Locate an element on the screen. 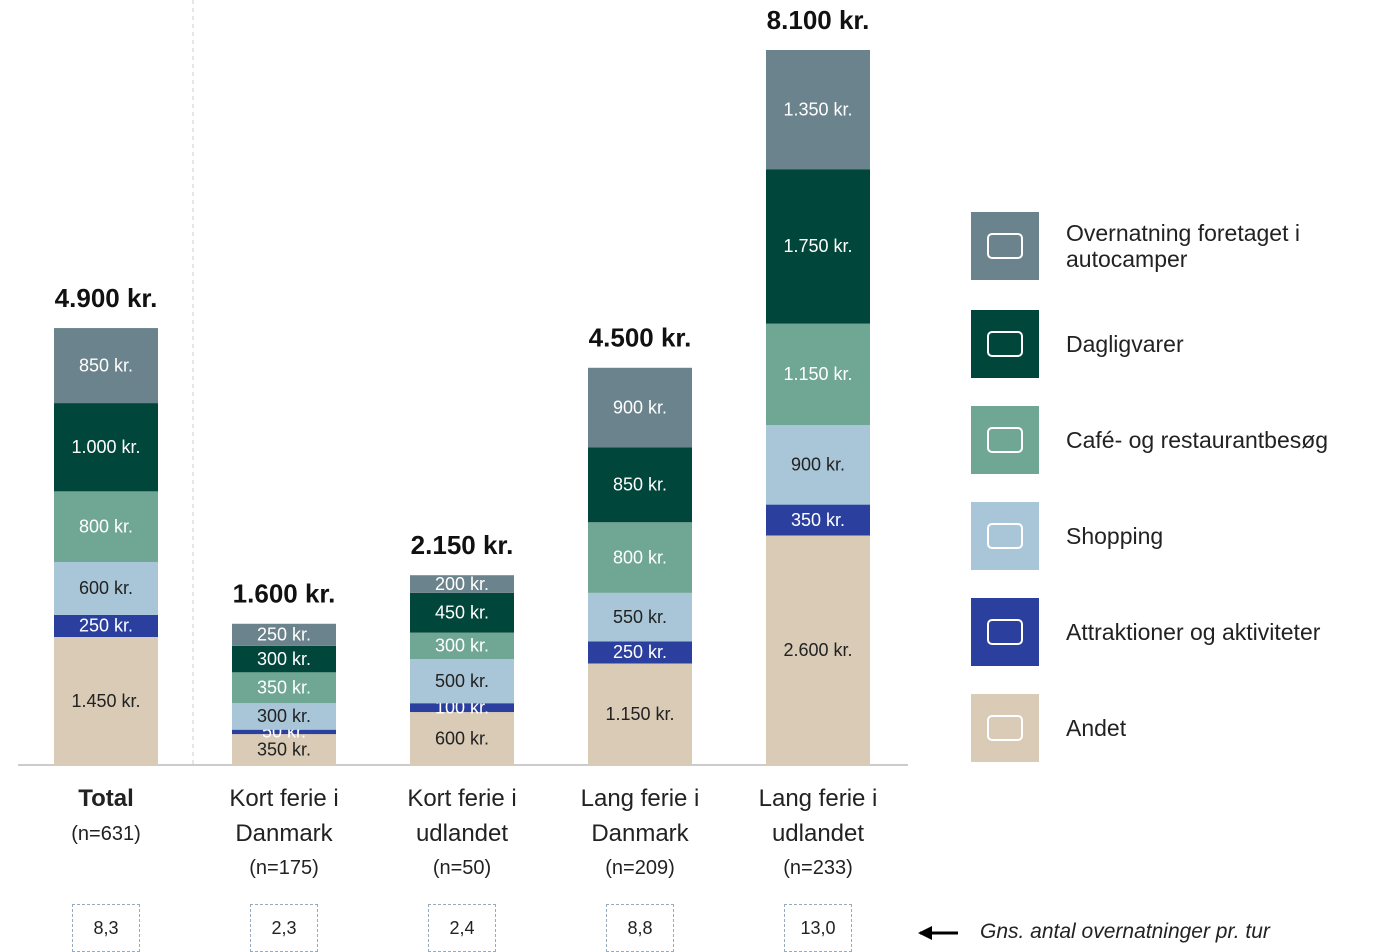  segment-label: 200 kr. is located at coordinates (462, 584).